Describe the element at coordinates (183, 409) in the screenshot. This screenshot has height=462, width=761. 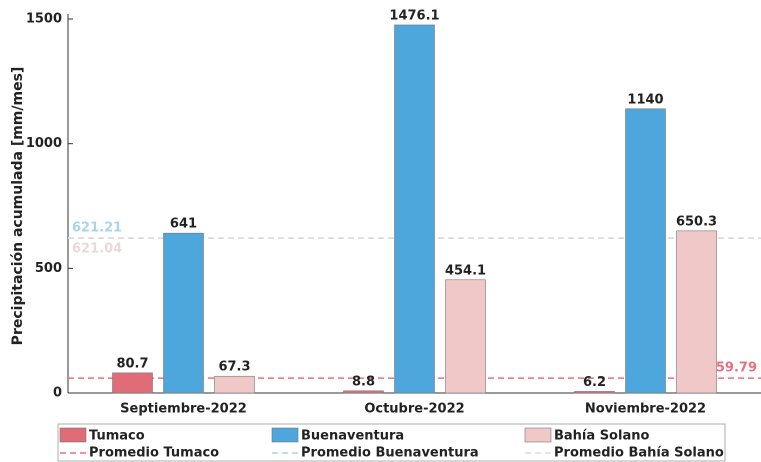
I see `x-tick-label: Septiembre-2022` at that location.